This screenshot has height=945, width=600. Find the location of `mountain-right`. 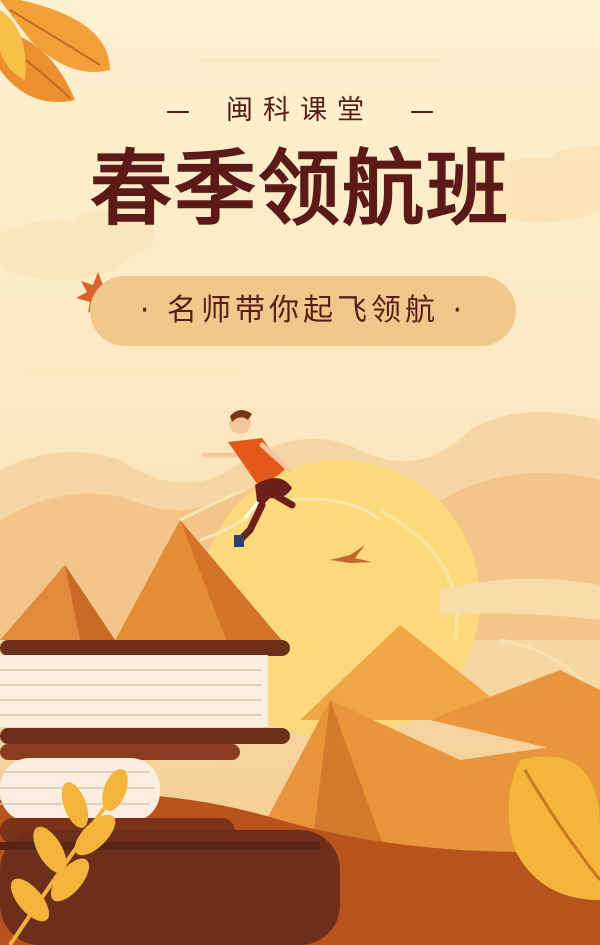

mountain-right is located at coordinates (410, 672).